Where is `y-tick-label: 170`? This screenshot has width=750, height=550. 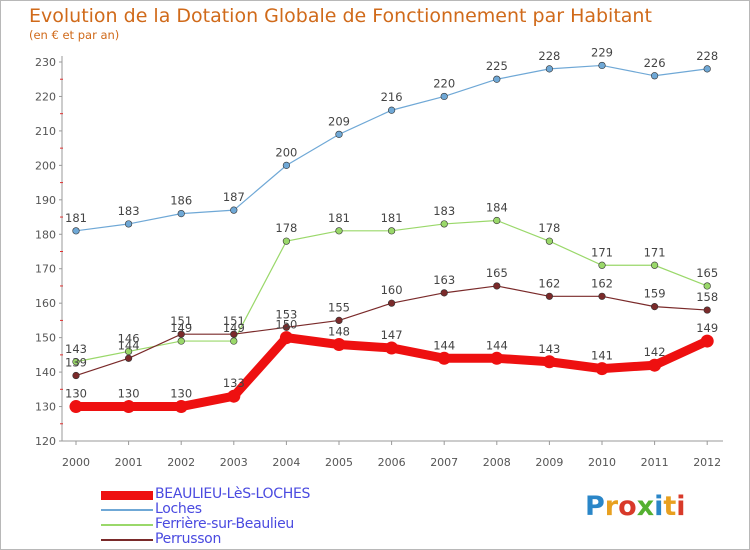 y-tick-label: 170 is located at coordinates (45, 269).